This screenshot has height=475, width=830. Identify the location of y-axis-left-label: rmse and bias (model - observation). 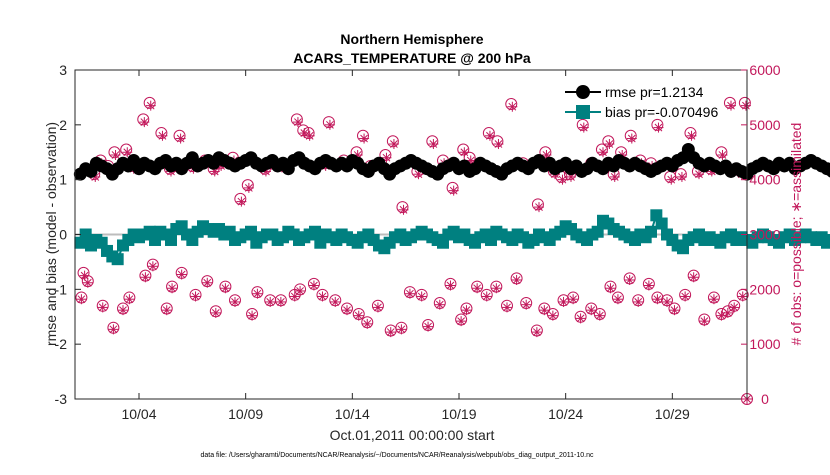
(51, 234).